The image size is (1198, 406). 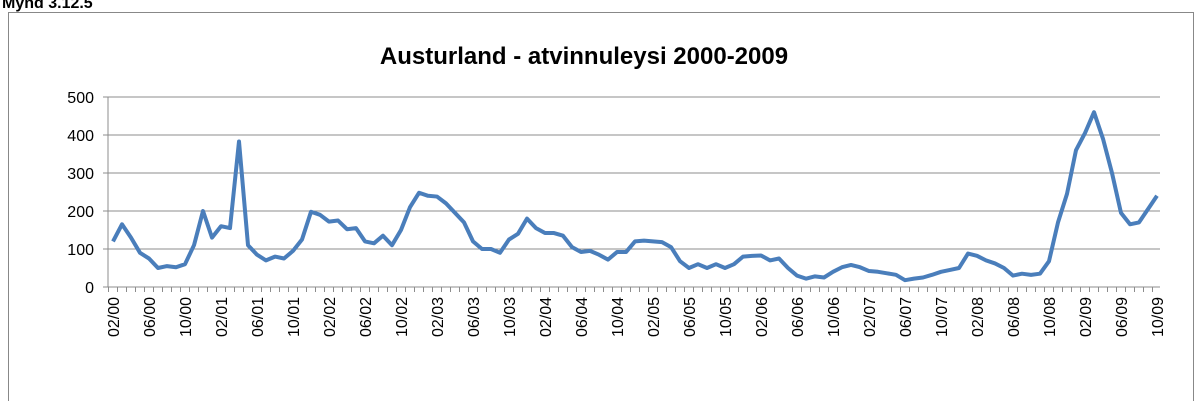 What do you see at coordinates (402, 317) in the screenshot?
I see `x-tick-label: 10/02` at bounding box center [402, 317].